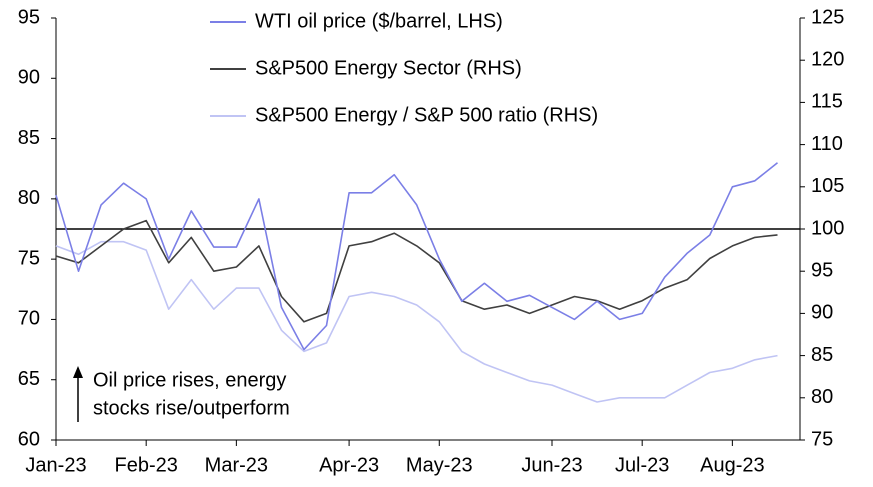 The width and height of the screenshot is (873, 487). Describe the element at coordinates (426, 115) in the screenshot. I see `legend-label: S&P500 Energy / S&P 500 ratio (RHS)` at that location.